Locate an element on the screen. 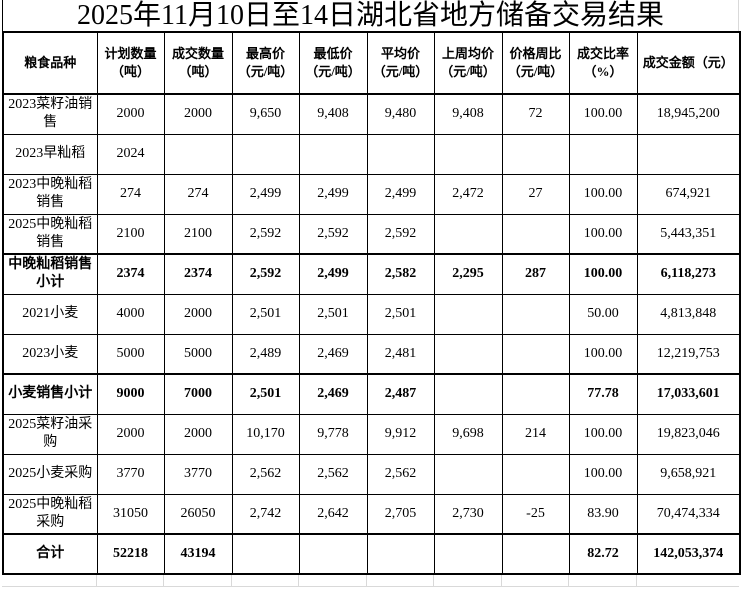 This screenshot has width=744, height=590. row-label: 2023菜籽油销售 is located at coordinates (50, 114).